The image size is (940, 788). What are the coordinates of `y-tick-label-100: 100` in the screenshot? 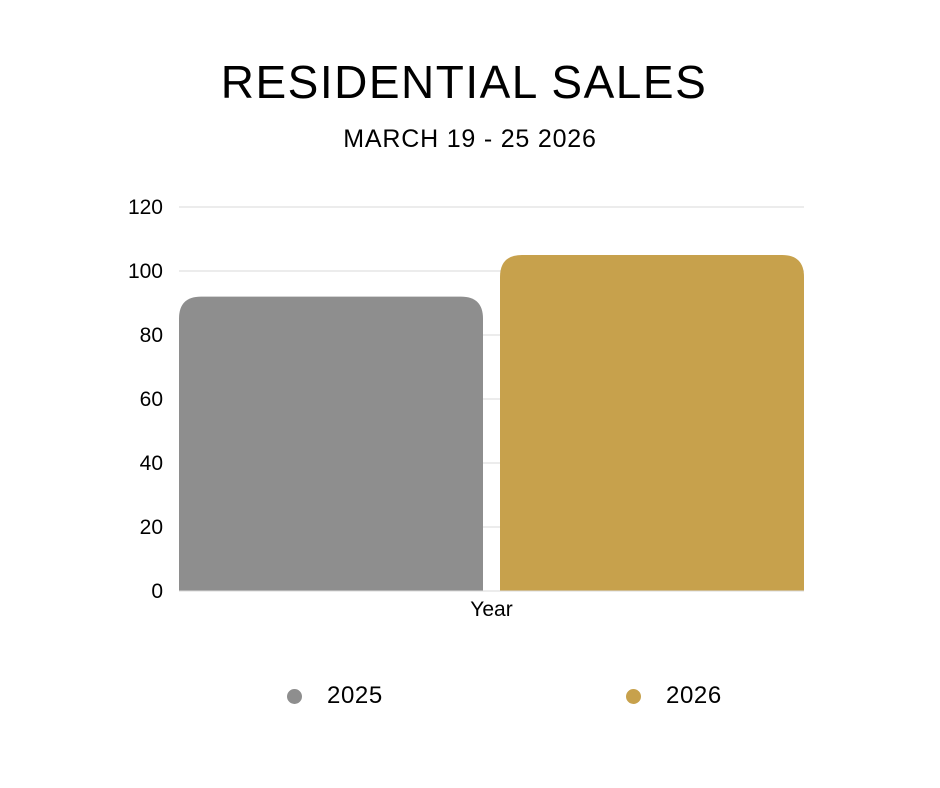 It's located at (145, 271).